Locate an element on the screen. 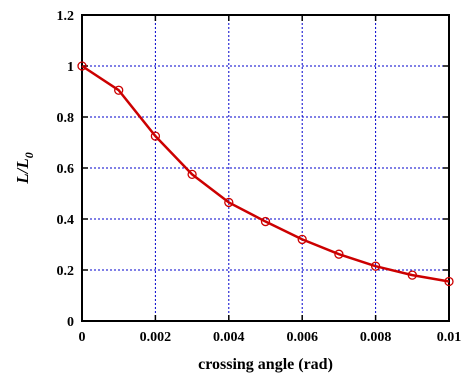 This screenshot has width=464, height=381. y-tick-label: 0.8 is located at coordinates (66, 118).